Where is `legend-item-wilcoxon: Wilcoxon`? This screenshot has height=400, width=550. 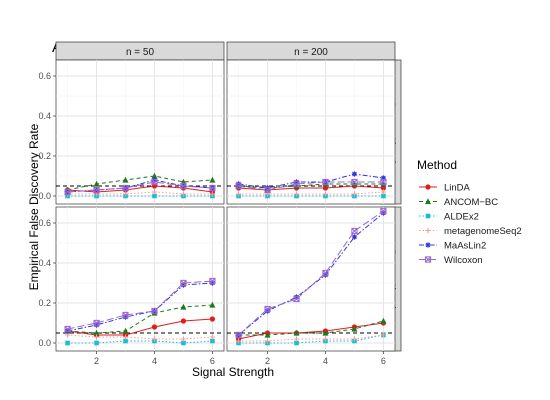 legend-item-wilcoxon: Wilcoxon is located at coordinates (451, 260).